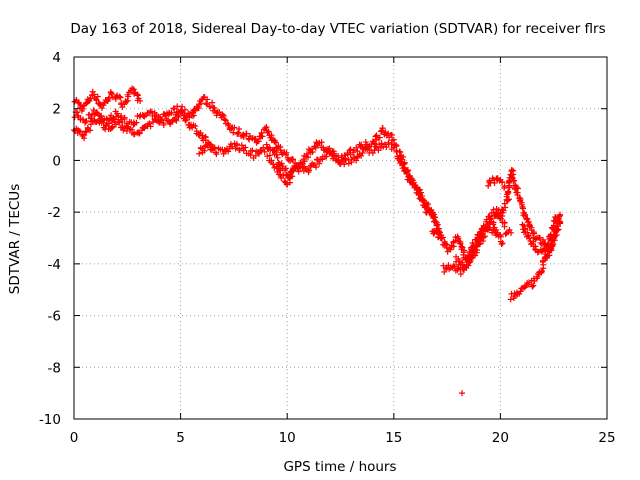 The height and width of the screenshot is (480, 640). What do you see at coordinates (54, 368) in the screenshot?
I see `y-tick-label: -8` at bounding box center [54, 368].